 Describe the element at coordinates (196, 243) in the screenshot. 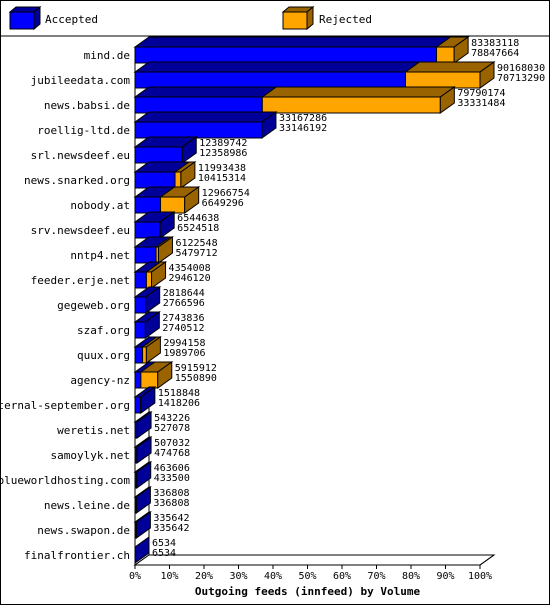

I see `offered-value-label: 6122548` at that location.